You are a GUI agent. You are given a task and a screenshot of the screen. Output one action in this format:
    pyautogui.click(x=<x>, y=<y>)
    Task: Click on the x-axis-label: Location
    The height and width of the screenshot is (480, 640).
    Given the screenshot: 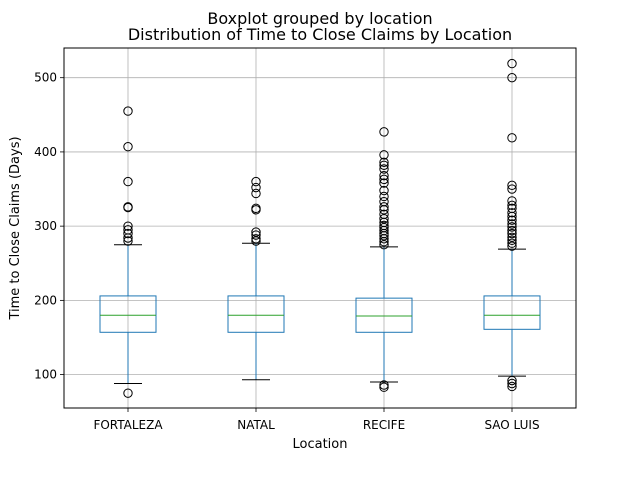 What is the action you would take?
    pyautogui.click(x=320, y=444)
    